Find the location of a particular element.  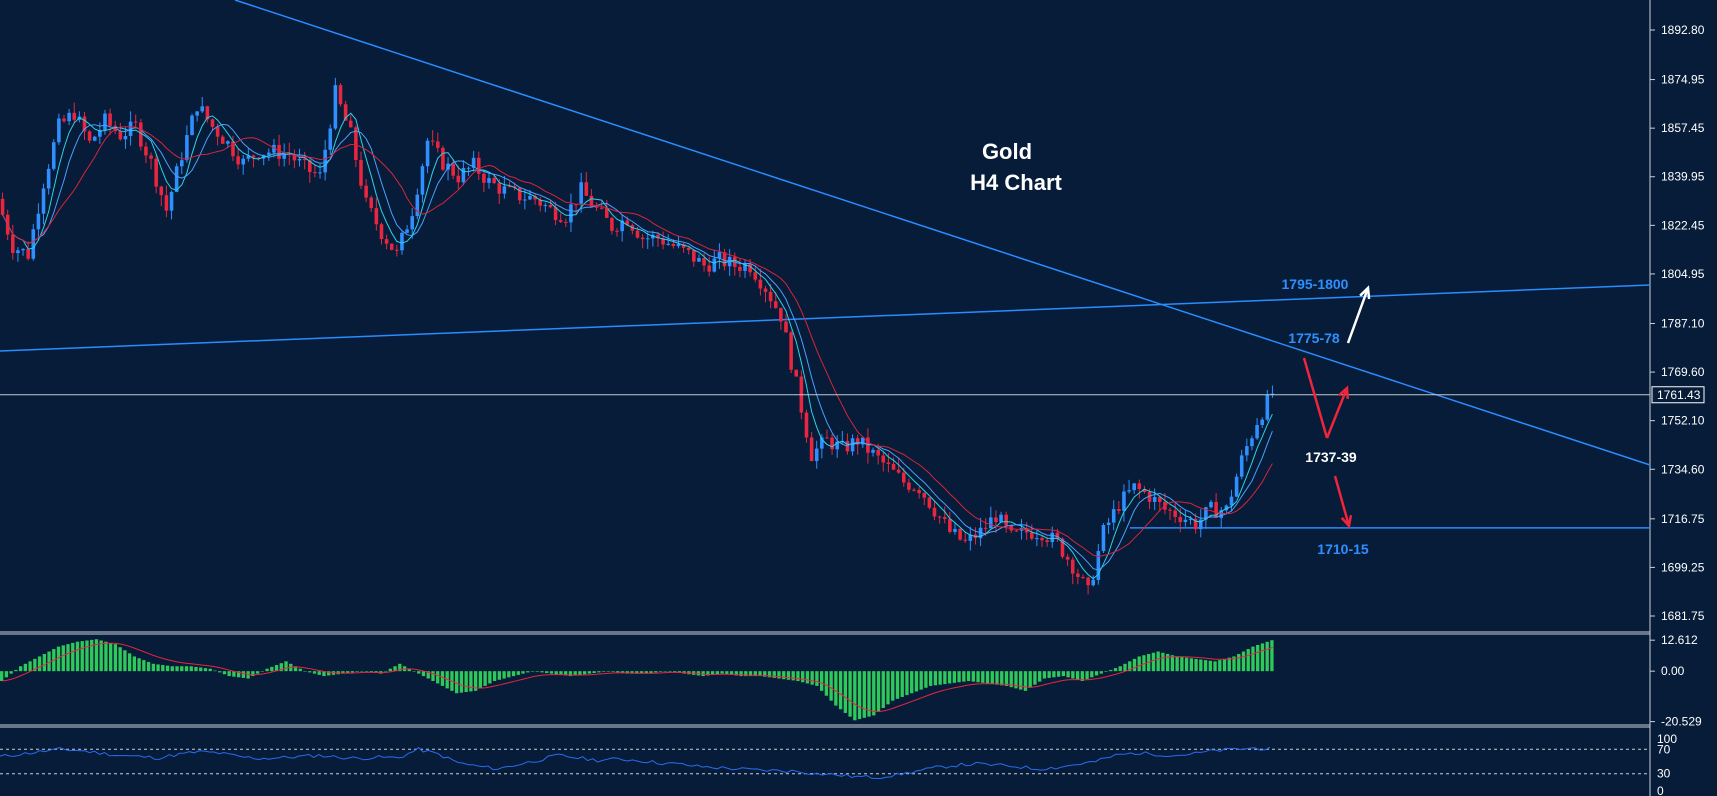

label-resistance-high: 1795-1800 is located at coordinates (1315, 284).